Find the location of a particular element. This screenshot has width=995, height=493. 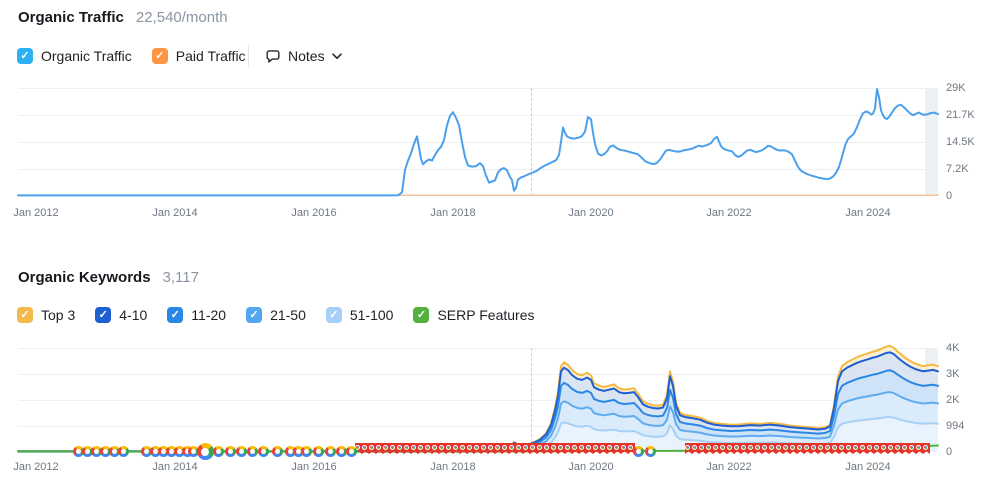

keywords-legend-item-11-20: ✓ 11-20 is located at coordinates (196, 315).